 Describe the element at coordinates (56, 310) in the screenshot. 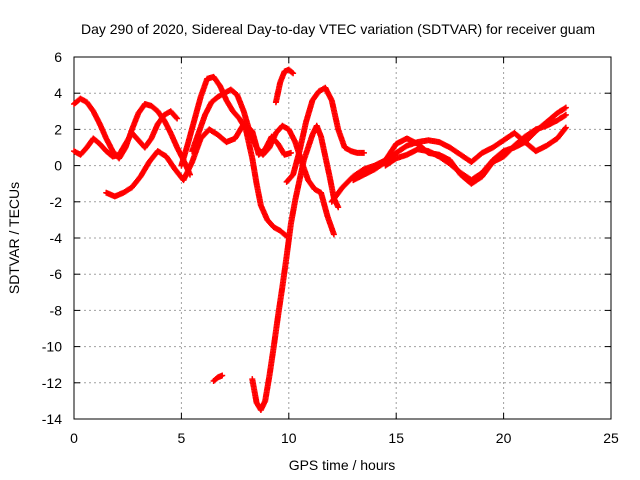

I see `y-tick-label: -8` at that location.